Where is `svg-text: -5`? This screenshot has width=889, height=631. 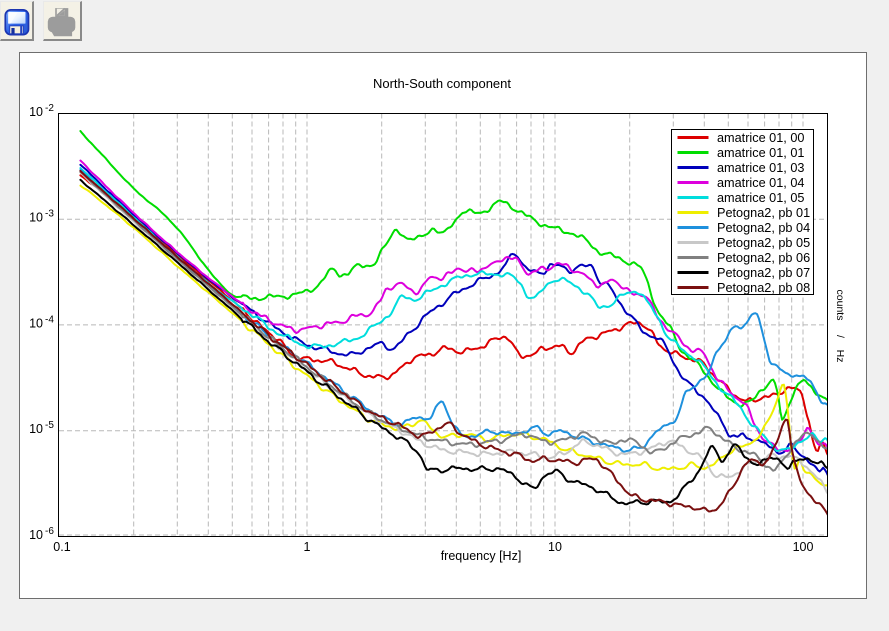 svg-text: -5 is located at coordinates (49, 425).